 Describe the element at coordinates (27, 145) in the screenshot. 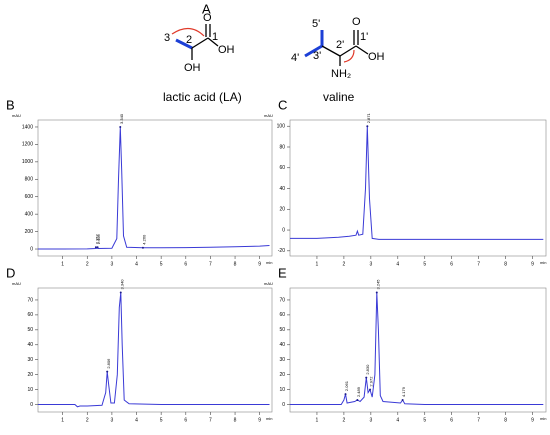

I see `y-tick-label: 1200` at that location.